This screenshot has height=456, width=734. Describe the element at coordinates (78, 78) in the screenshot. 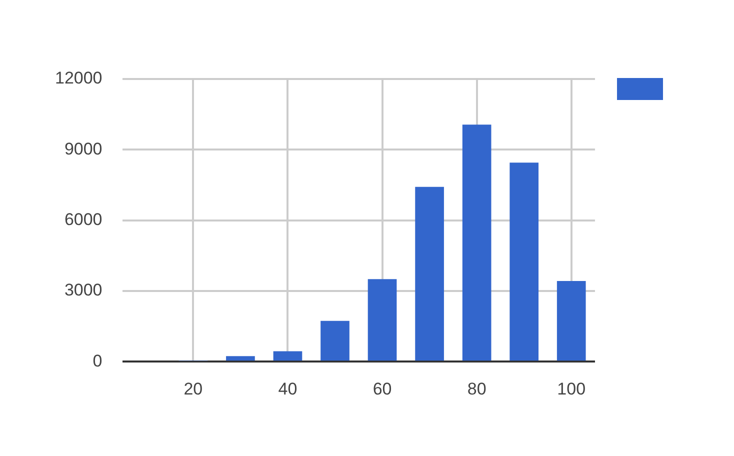

I see `y-tick-label: 12000` at that location.